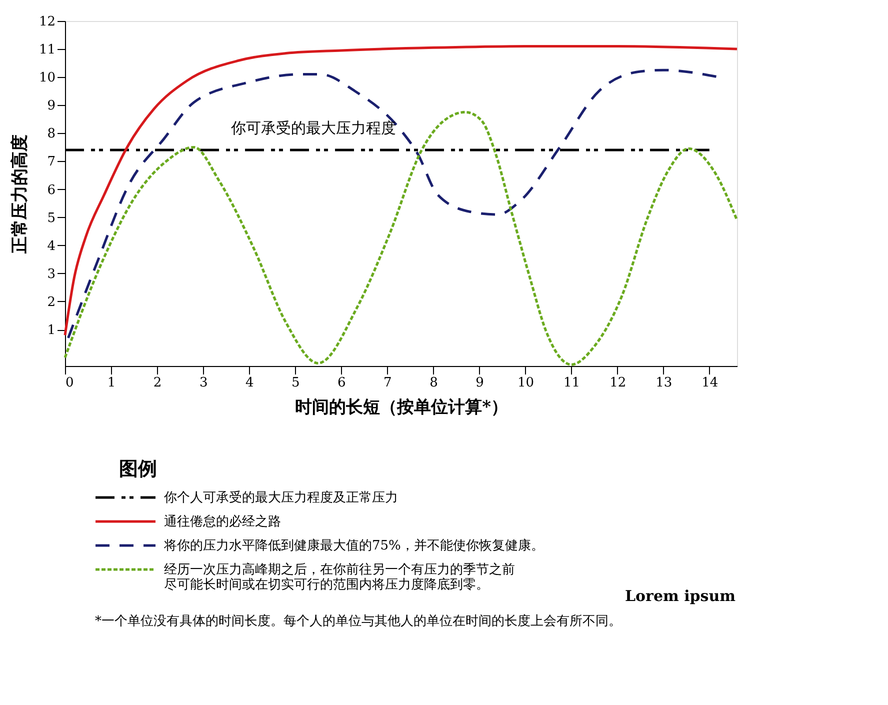 Image resolution: width=888 pixels, height=705 pixels. What do you see at coordinates (680, 596) in the screenshot?
I see `text: Lorem ipsum` at bounding box center [680, 596].